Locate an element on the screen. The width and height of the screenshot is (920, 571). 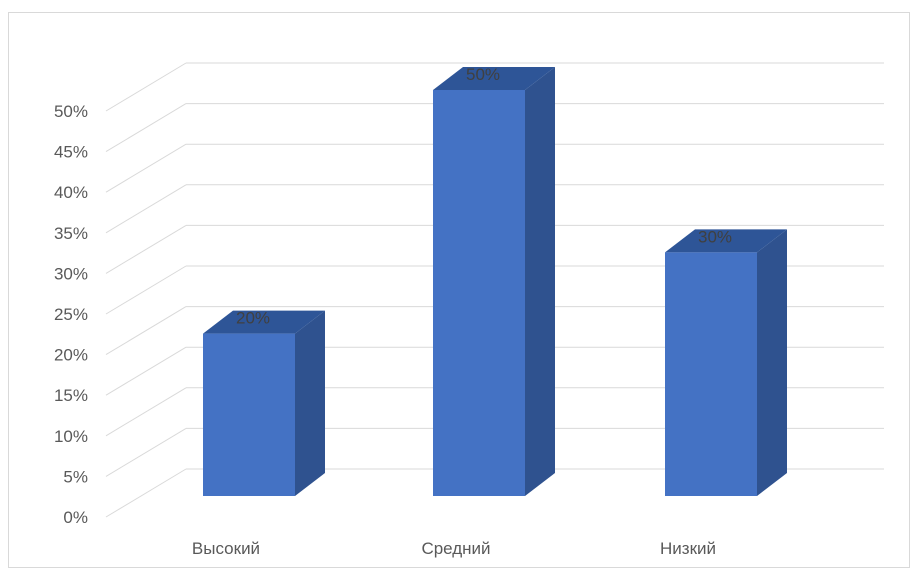
data-label: 20% is located at coordinates (253, 318).